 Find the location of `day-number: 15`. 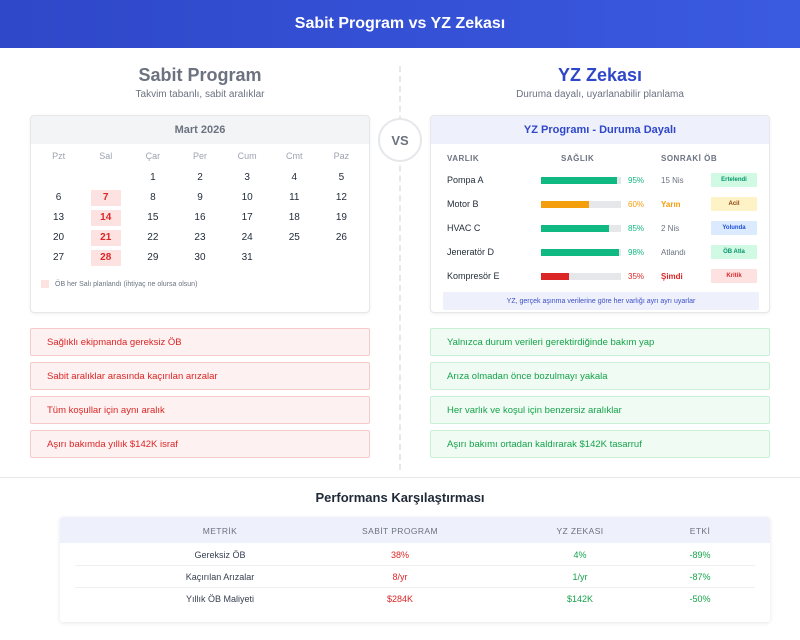

day-number: 15 is located at coordinates (153, 217).